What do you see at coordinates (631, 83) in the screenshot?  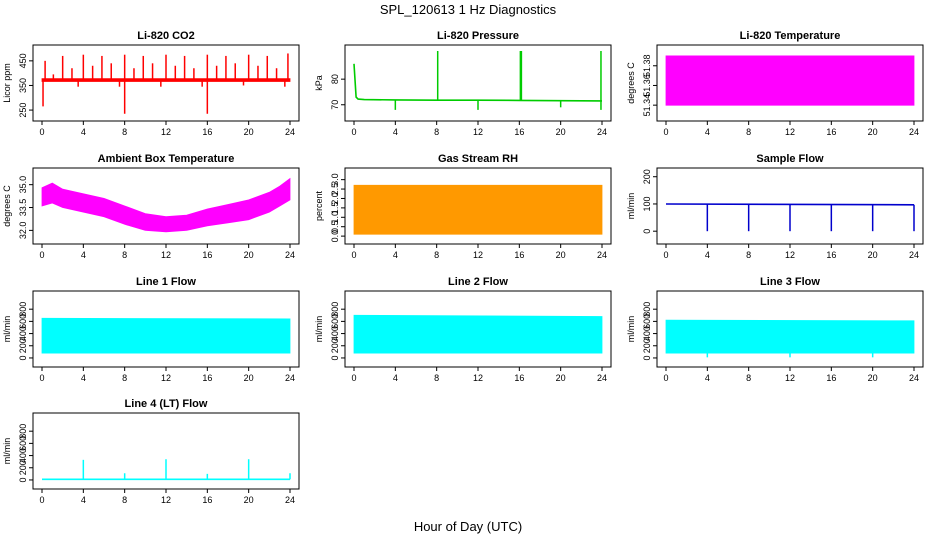 I see `y-axis-label: degrees C` at bounding box center [631, 83].